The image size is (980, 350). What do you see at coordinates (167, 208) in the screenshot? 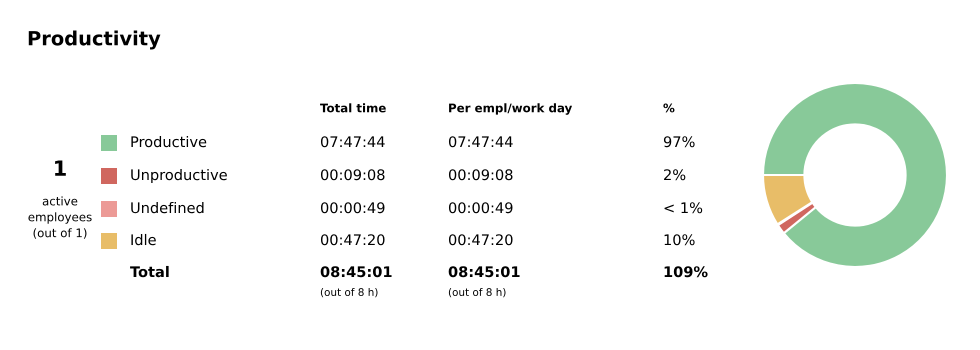
I see `legend-label: Undefined` at bounding box center [167, 208].